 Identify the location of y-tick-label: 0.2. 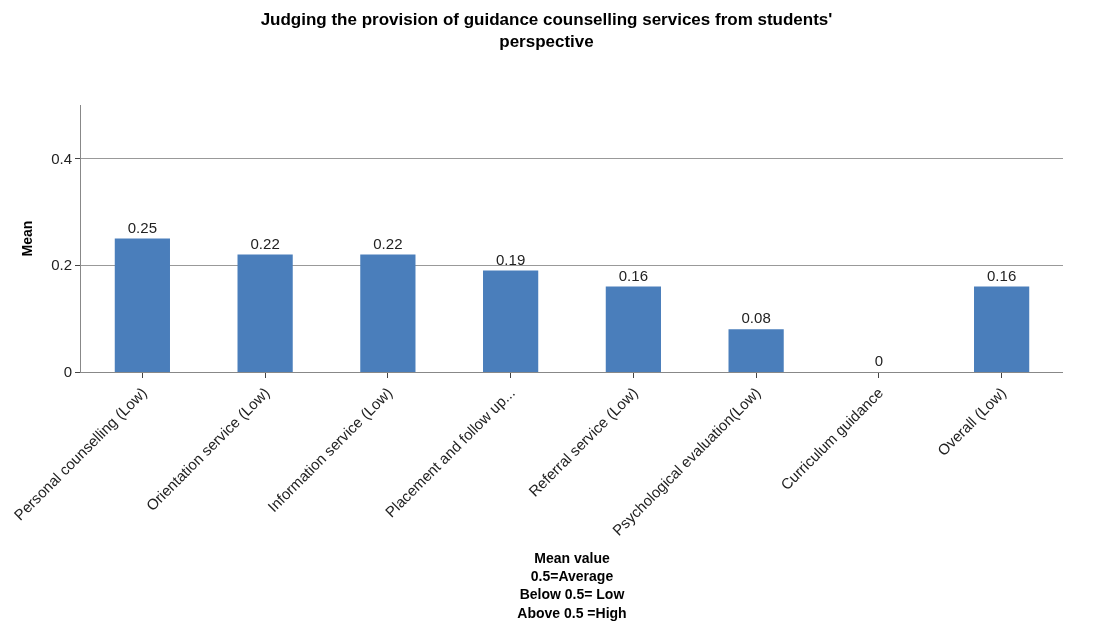
(61, 265).